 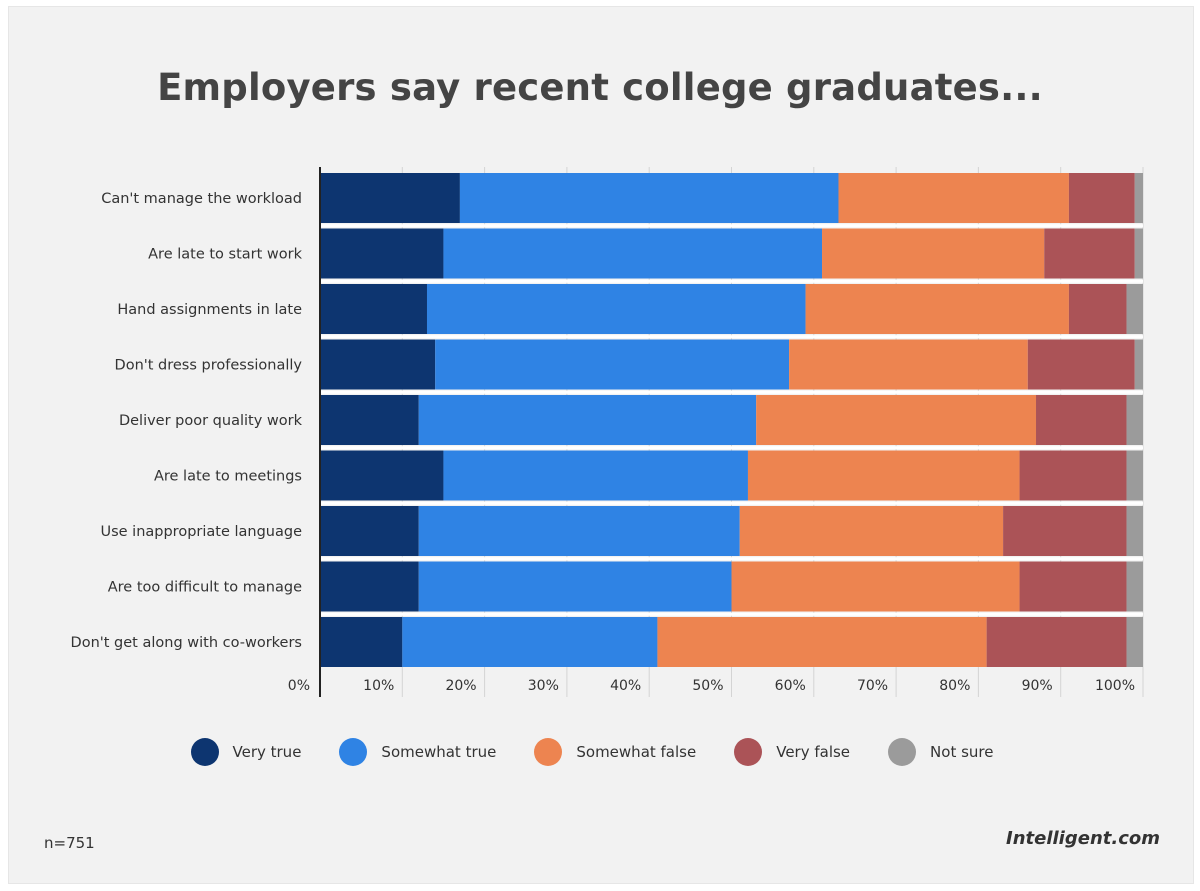 I want to click on x-tick-label: 30%, so click(x=543, y=686).